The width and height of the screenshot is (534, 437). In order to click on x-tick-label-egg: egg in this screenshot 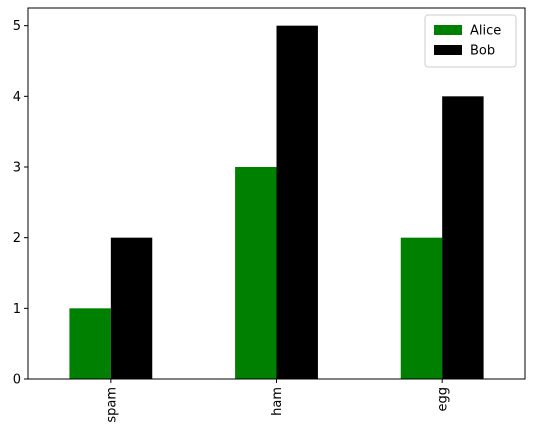, I will do `click(443, 399)`.